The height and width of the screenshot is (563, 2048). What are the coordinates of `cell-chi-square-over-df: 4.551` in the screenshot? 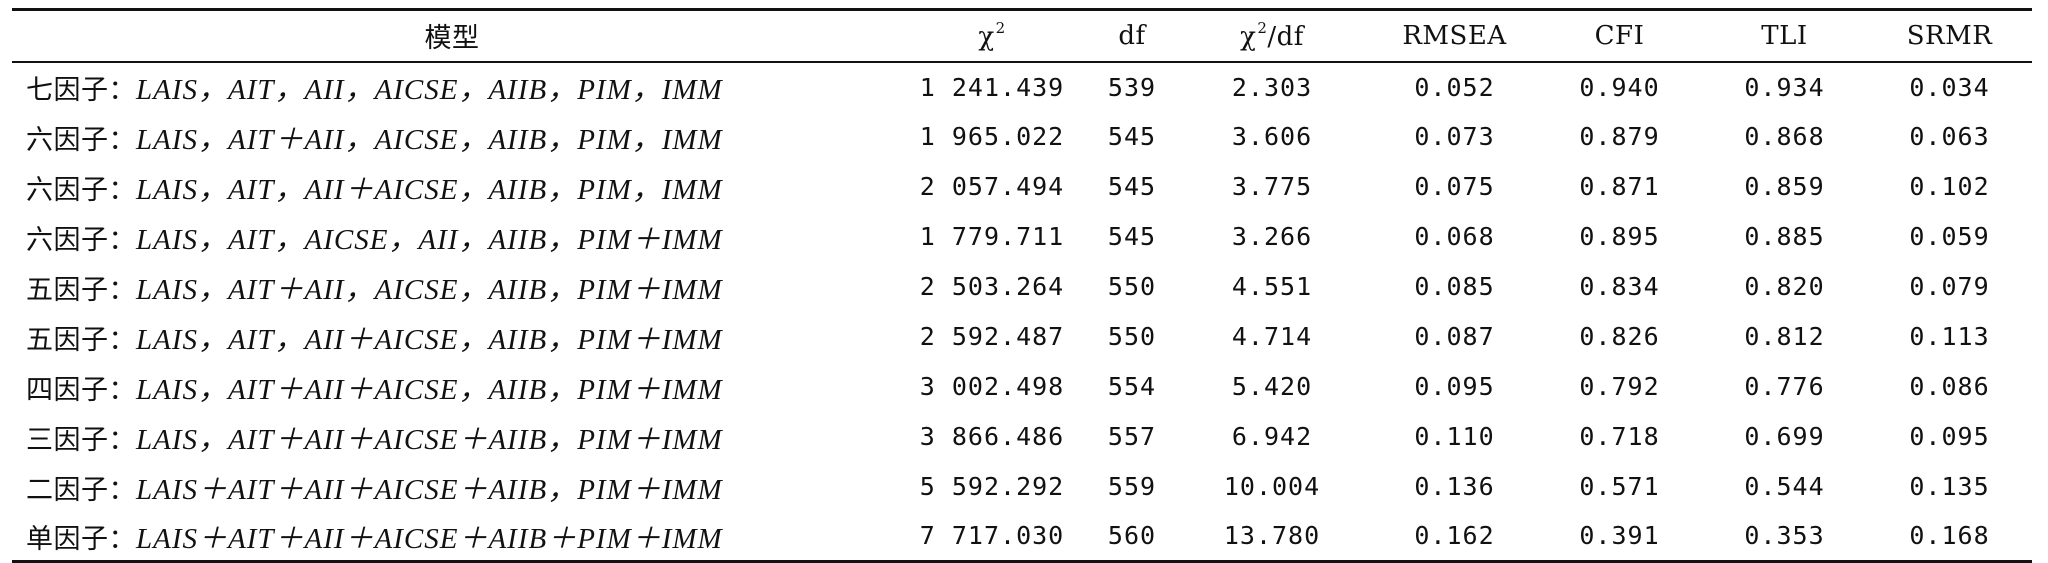 It's located at (1272, 286).